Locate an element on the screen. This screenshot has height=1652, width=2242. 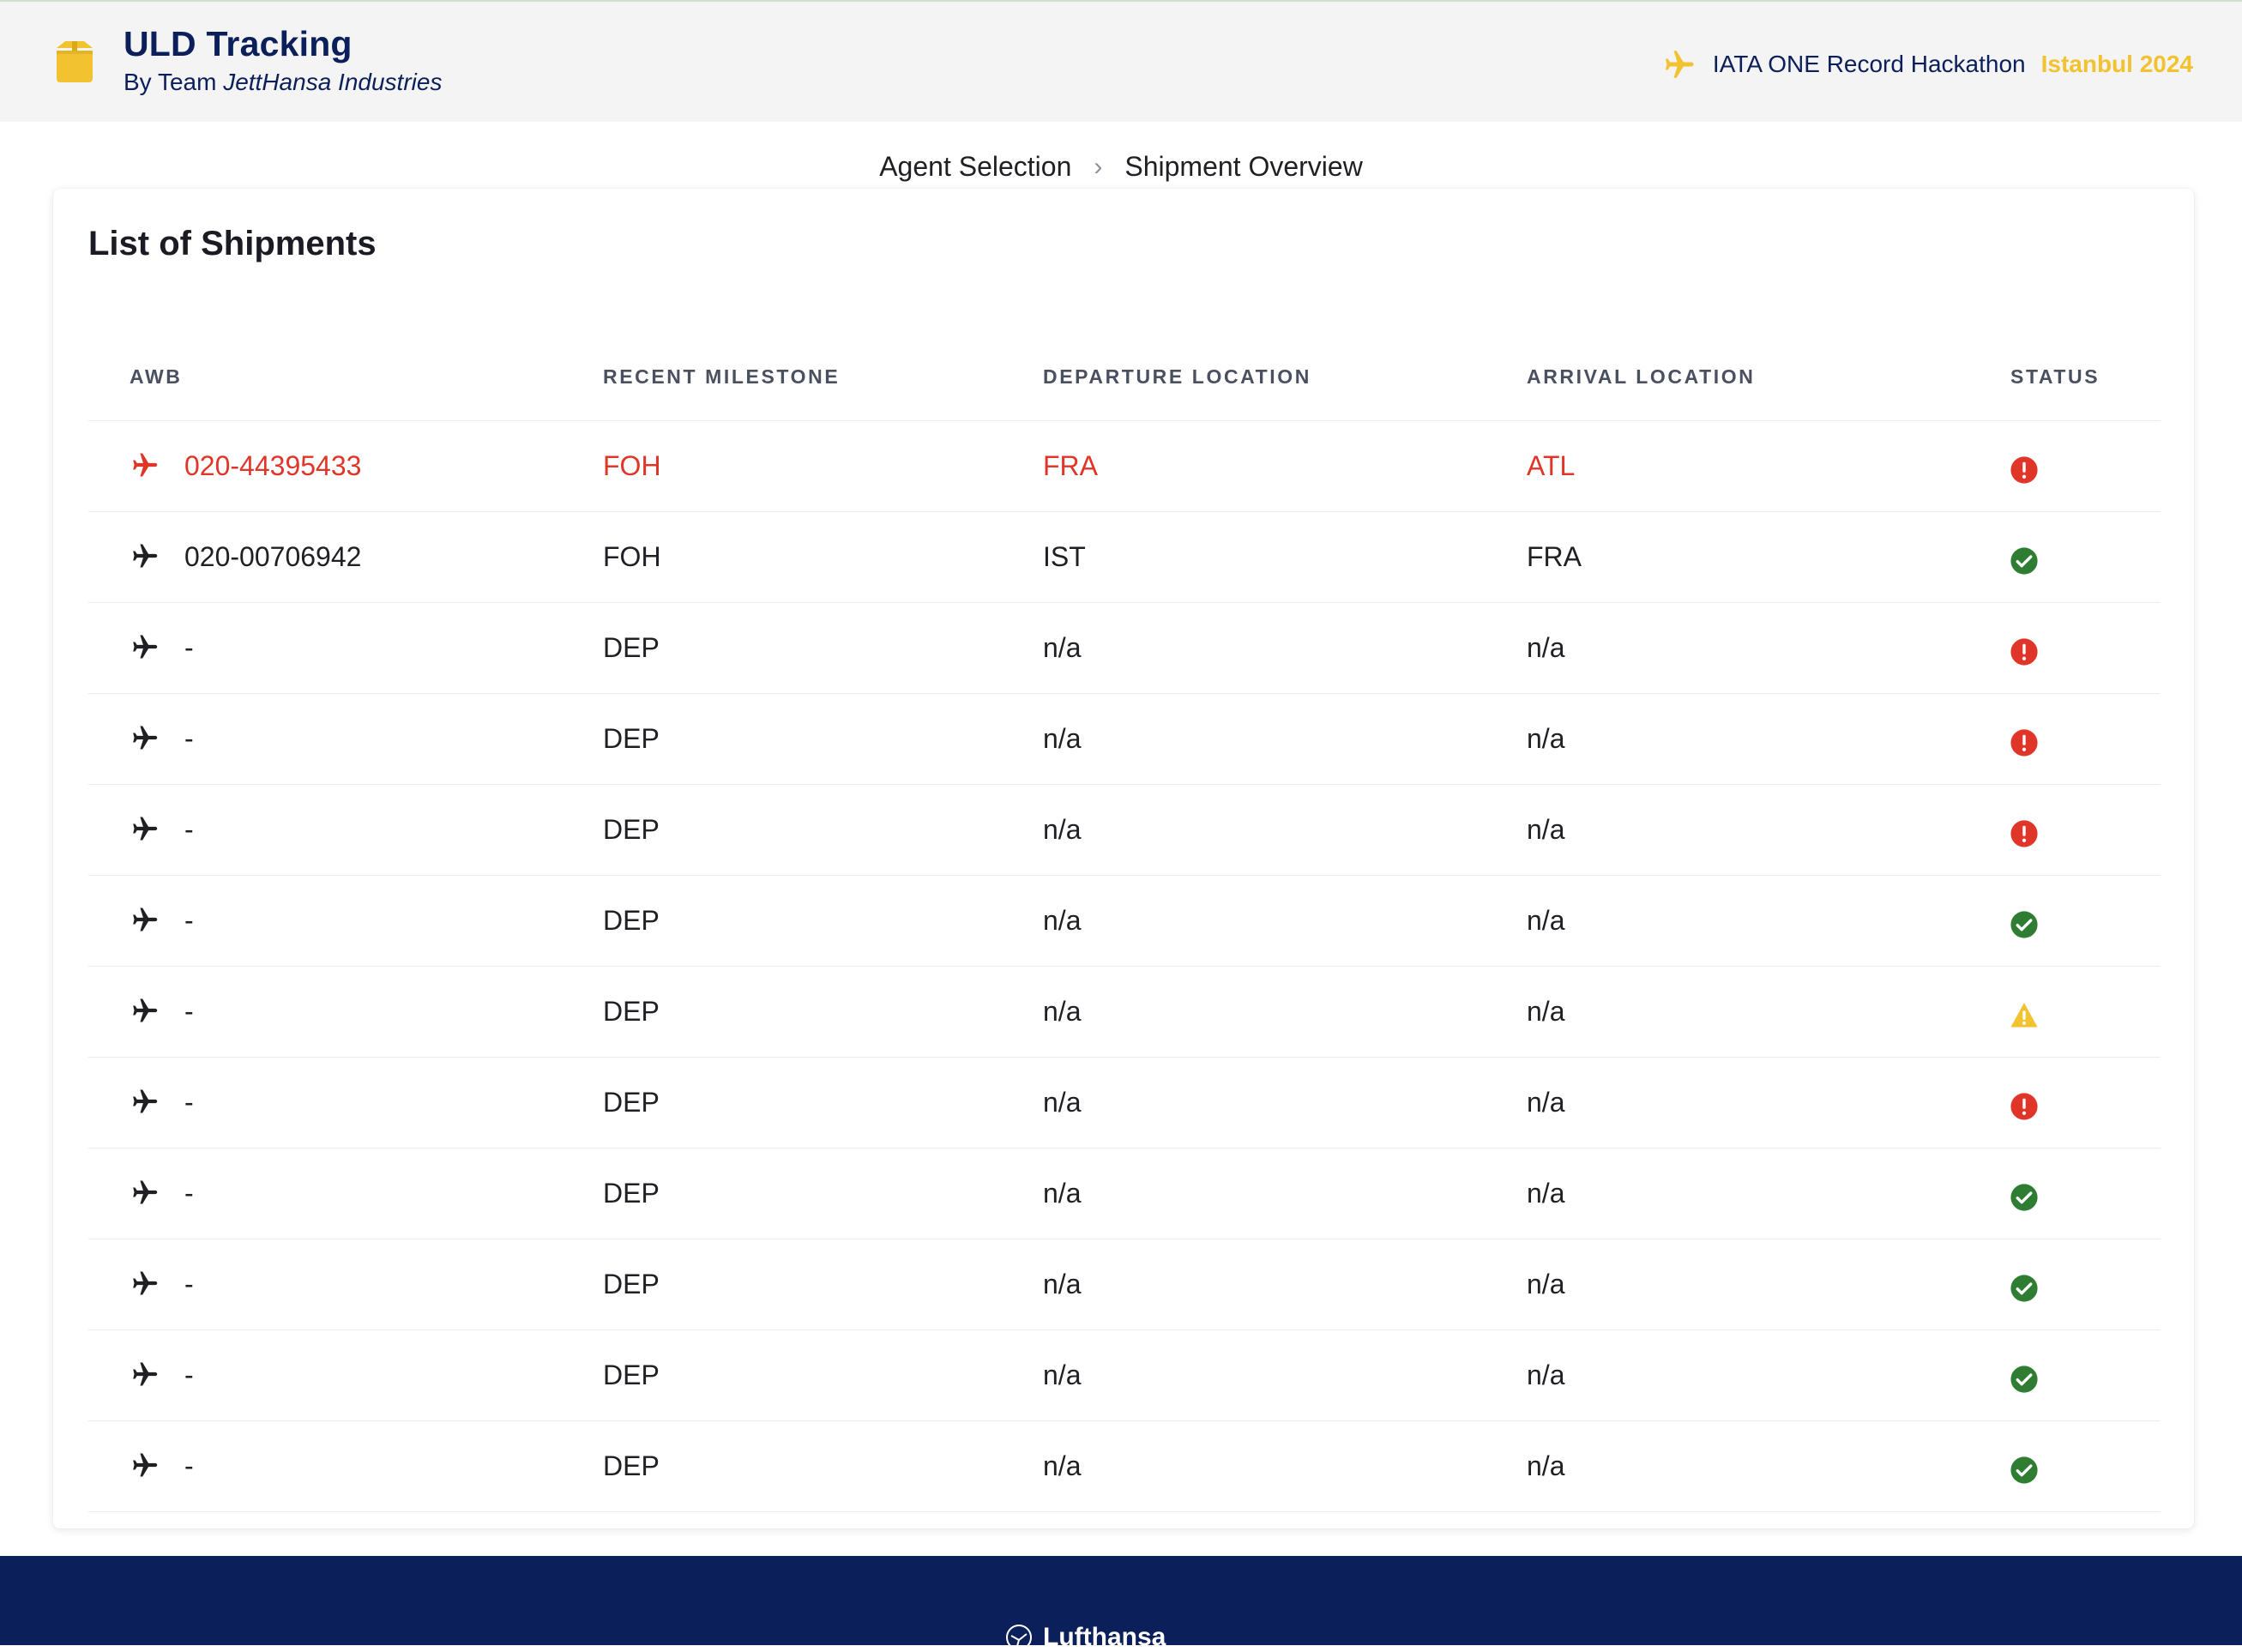
cell-awb: 020-00706942 is located at coordinates (273, 556).